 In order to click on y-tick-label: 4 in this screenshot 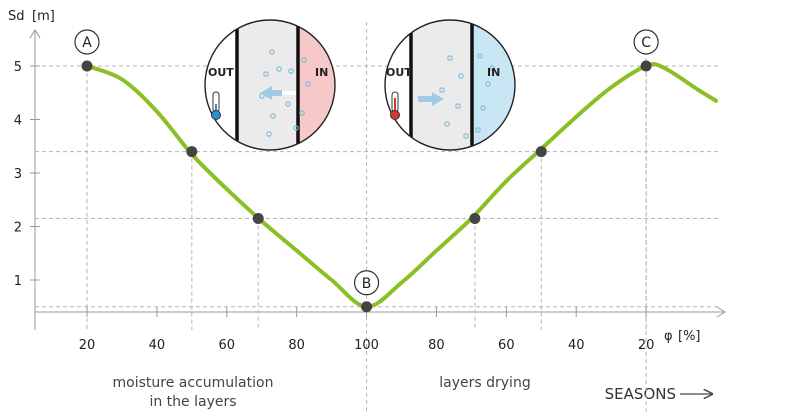, I will do `click(18, 121)`.